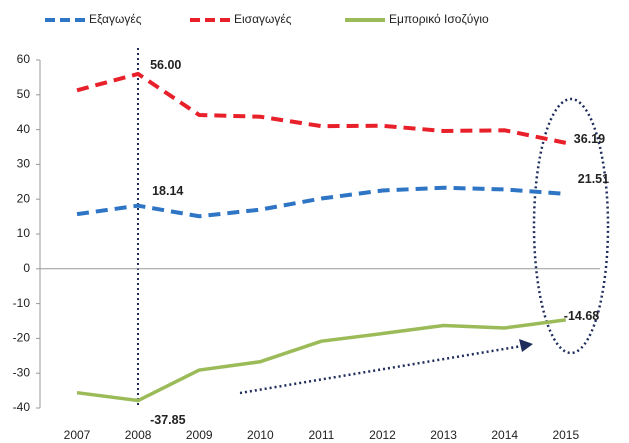 The width and height of the screenshot is (629, 443). What do you see at coordinates (565, 435) in the screenshot?
I see `x-tick-label: 2015` at bounding box center [565, 435].